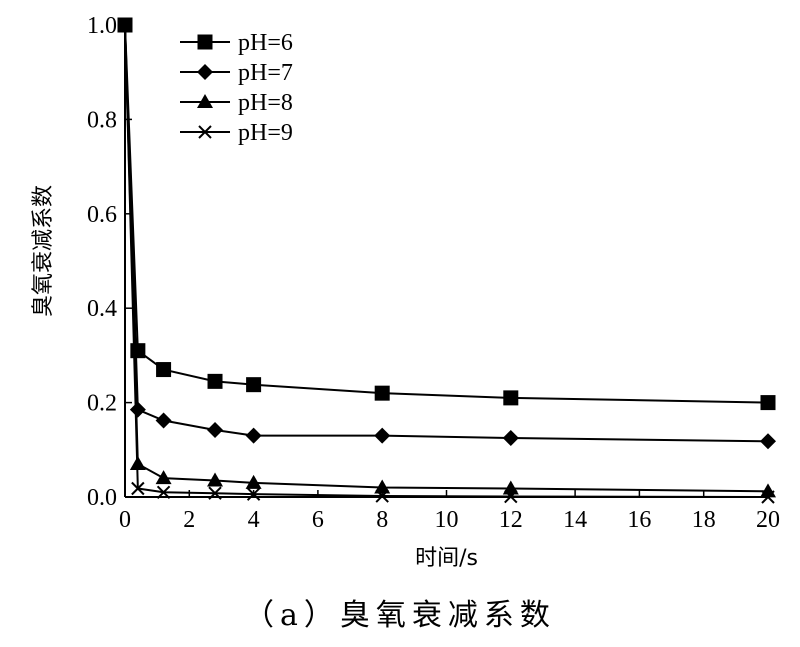 The width and height of the screenshot is (800, 647). I want to click on x-tick-label: 16, so click(639, 520).